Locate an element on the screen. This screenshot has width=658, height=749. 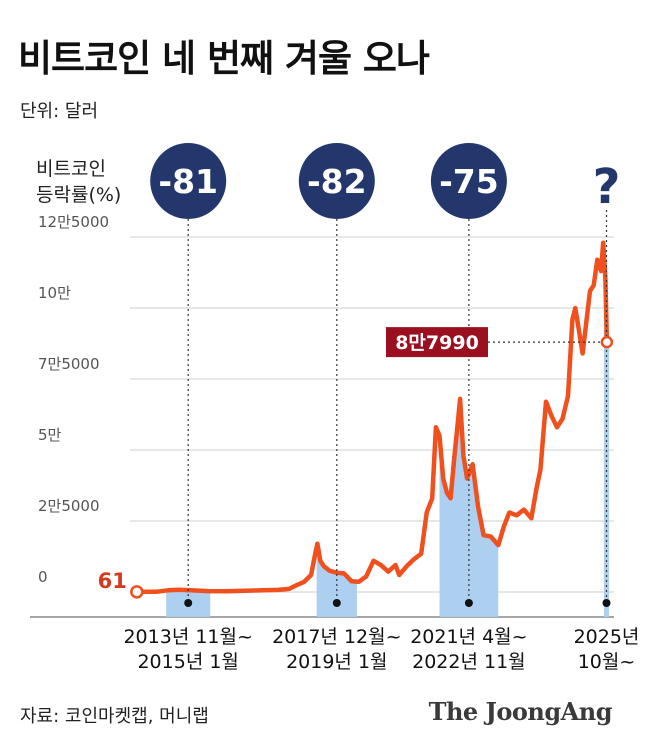
drop-rate-label: -82 is located at coordinates (337, 181).